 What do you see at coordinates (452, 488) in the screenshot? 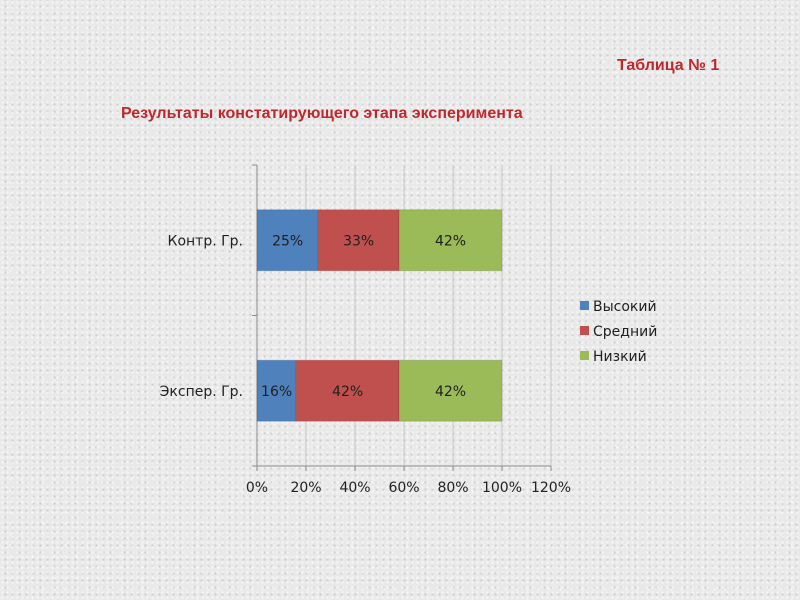
I see `x-tick-label: 80%` at bounding box center [452, 488].